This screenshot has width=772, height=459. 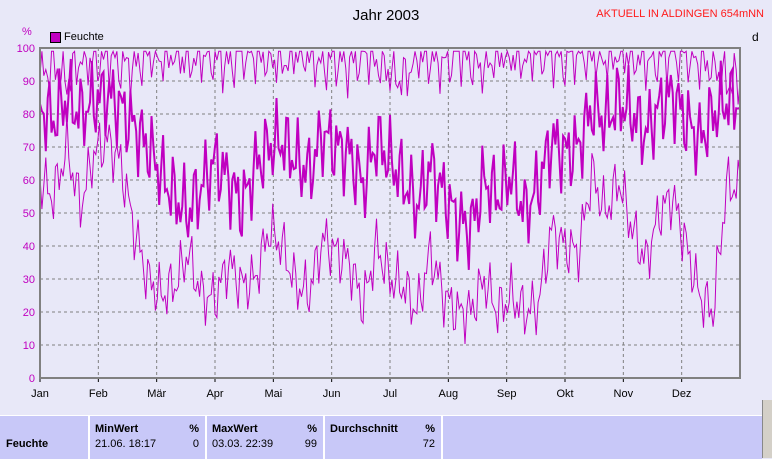 What do you see at coordinates (624, 394) in the screenshot?
I see `x-tick-label: Nov` at bounding box center [624, 394].